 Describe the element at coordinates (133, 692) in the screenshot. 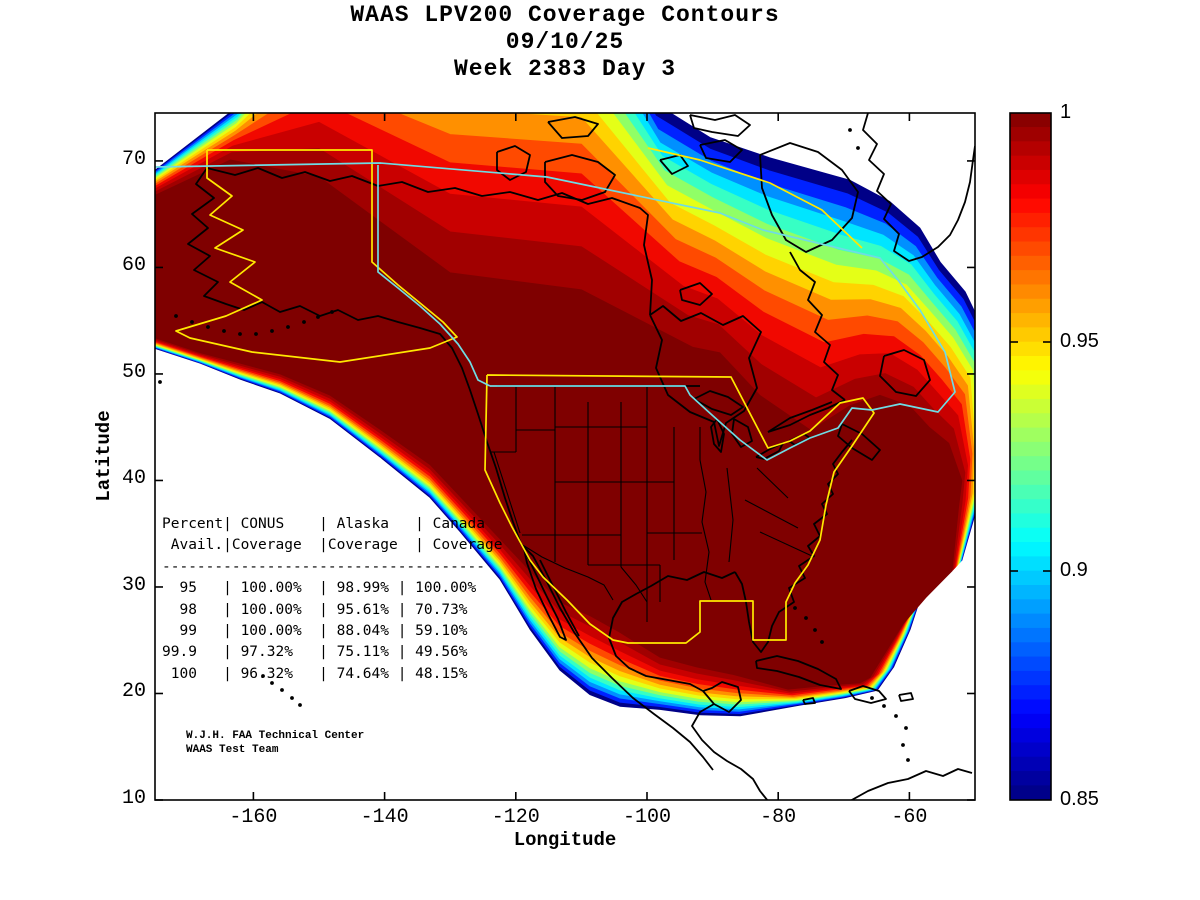

I see `y-tick-label: 20` at that location.